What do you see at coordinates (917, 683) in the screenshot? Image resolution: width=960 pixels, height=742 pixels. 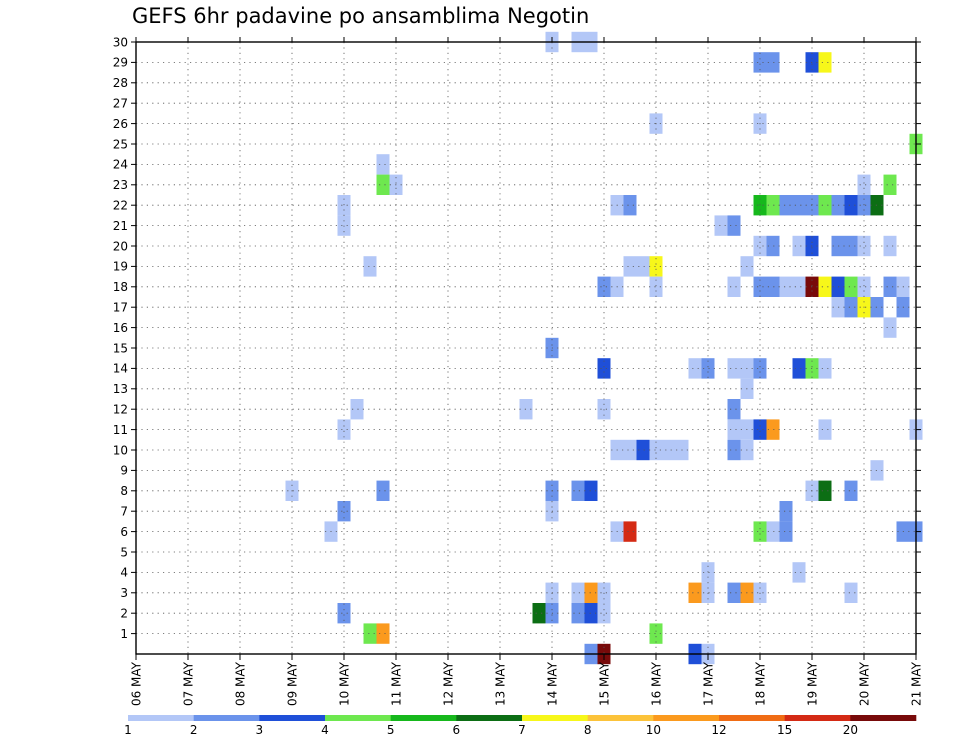 I see `x-tick-label: 21 MAY` at bounding box center [917, 683].